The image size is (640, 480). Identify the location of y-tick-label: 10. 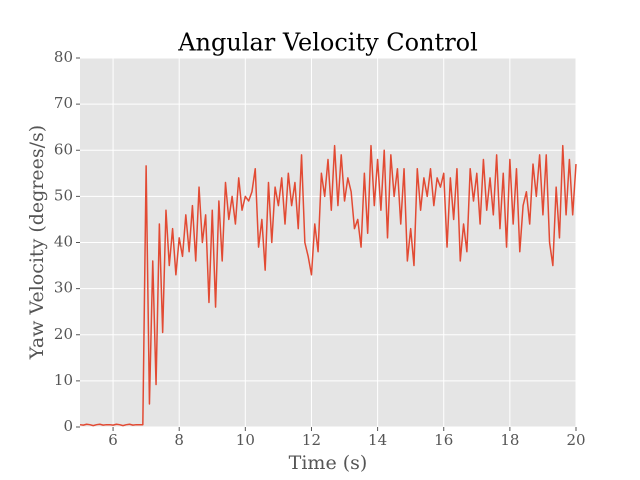
(63, 380).